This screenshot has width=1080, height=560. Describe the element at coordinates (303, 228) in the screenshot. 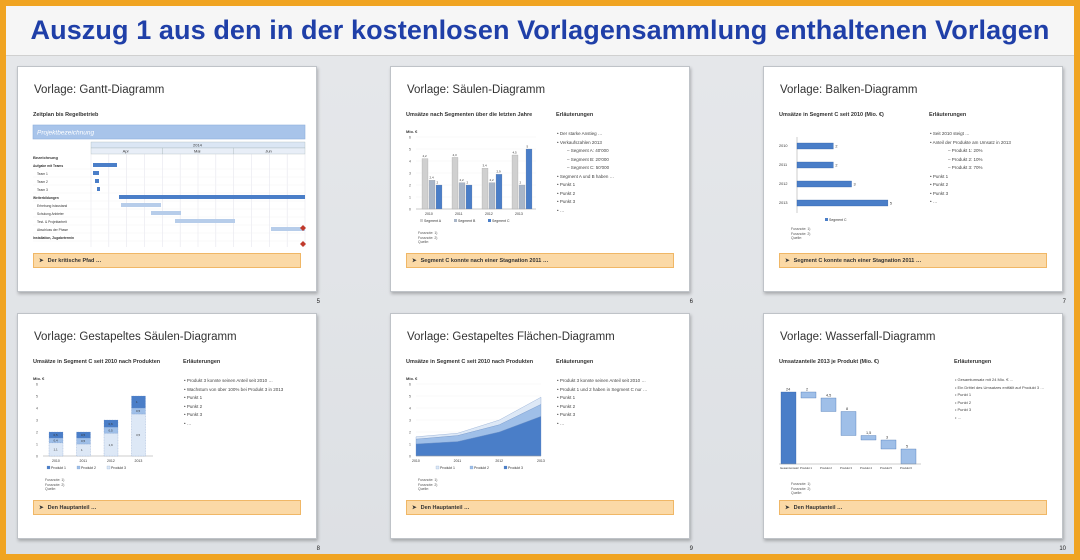

I see `gantt-milestone-icon` at that location.